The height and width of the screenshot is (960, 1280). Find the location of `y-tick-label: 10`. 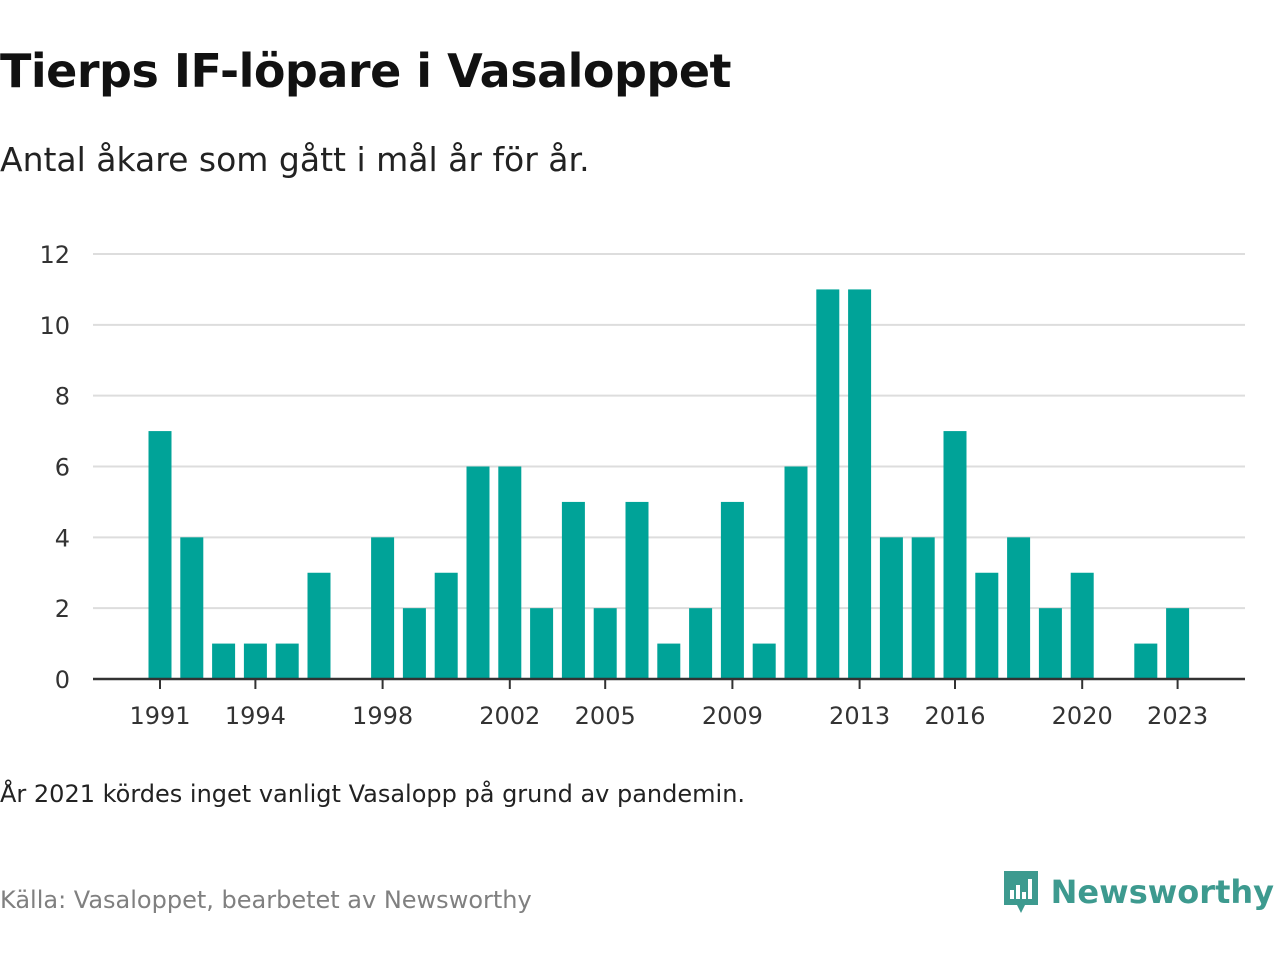

y-tick-label: 10 is located at coordinates (54, 326).